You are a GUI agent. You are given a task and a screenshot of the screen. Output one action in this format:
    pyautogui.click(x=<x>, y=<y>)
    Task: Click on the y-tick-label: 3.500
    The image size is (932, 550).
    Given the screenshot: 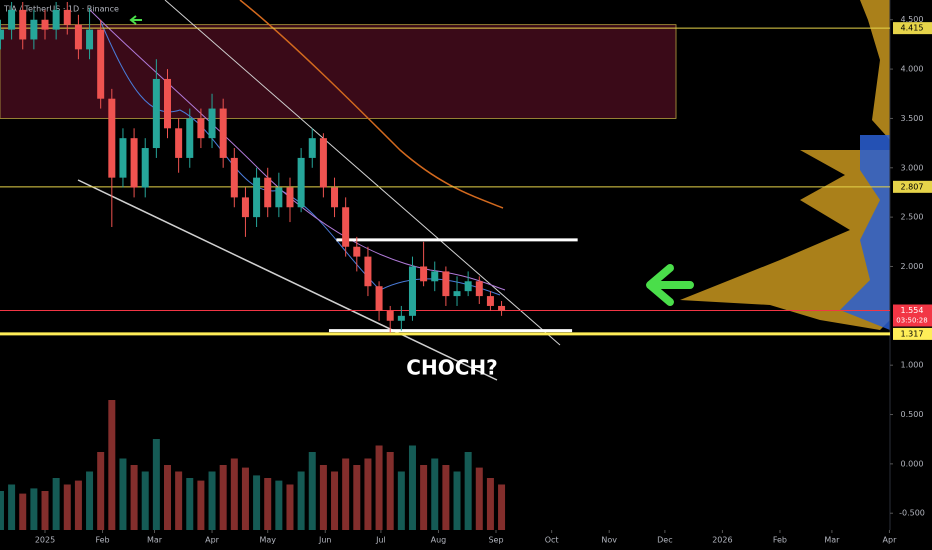 What is the action you would take?
    pyautogui.click(x=912, y=118)
    